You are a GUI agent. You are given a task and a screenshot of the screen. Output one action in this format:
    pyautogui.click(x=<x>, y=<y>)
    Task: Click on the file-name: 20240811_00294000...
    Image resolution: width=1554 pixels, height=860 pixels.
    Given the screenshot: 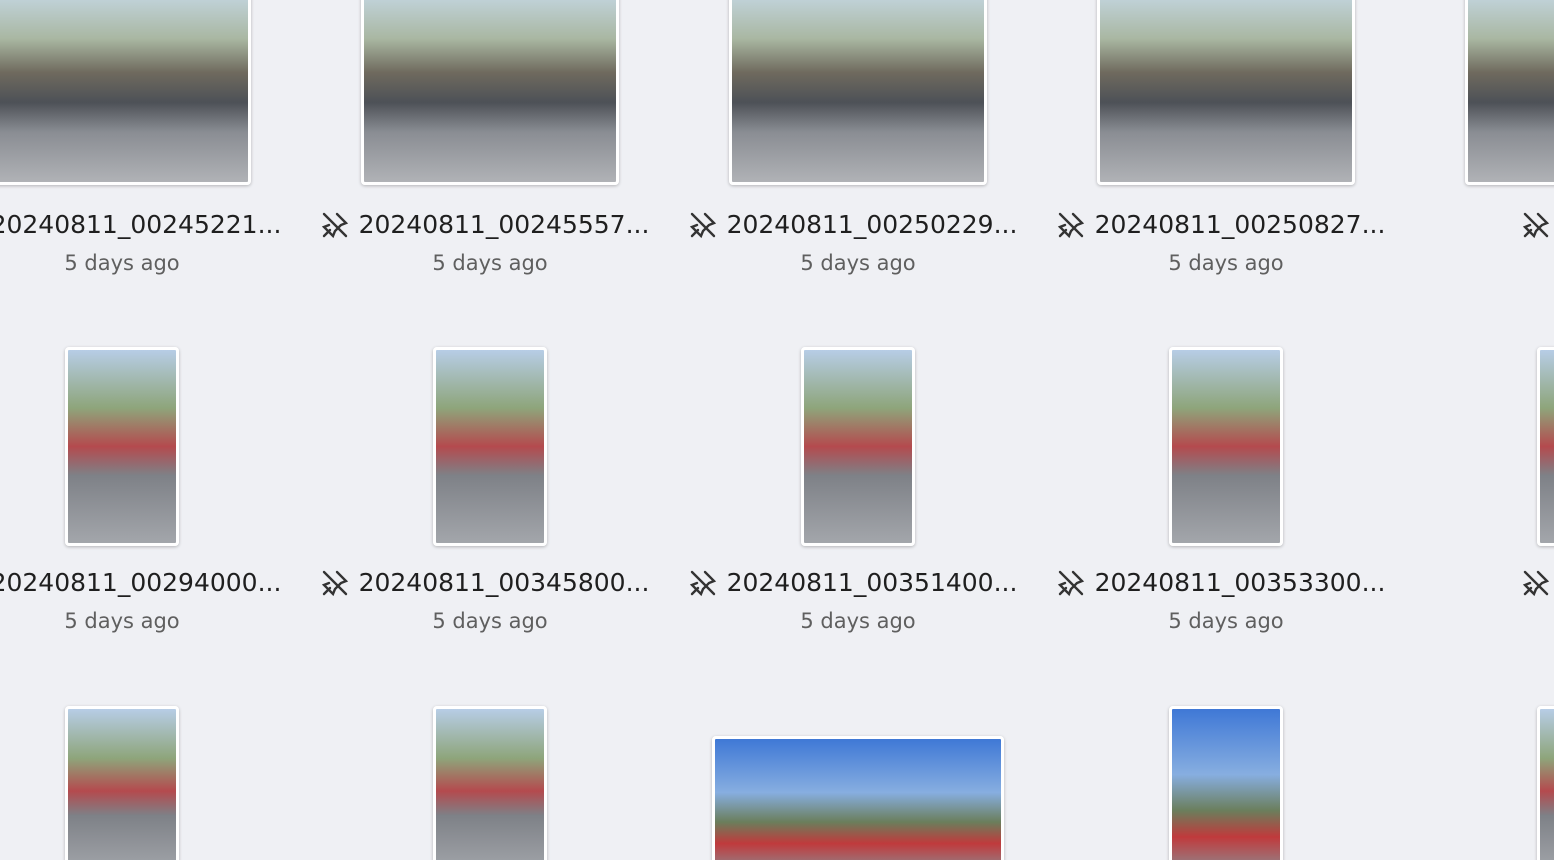 What is the action you would take?
    pyautogui.click(x=148, y=582)
    